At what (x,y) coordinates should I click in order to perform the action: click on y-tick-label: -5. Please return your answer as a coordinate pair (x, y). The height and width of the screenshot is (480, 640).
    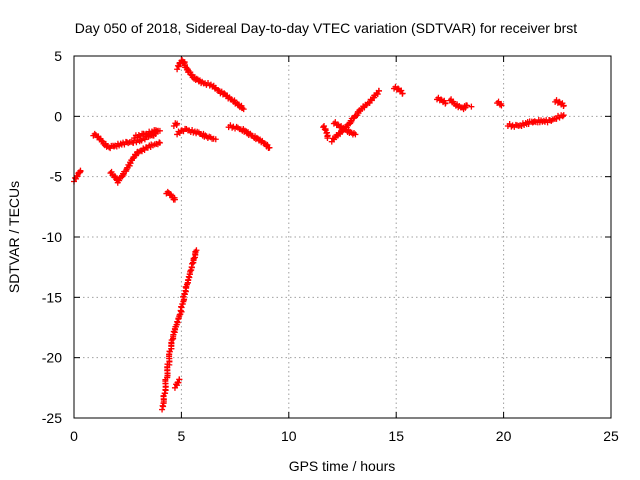
    Looking at the image, I should click on (56, 177).